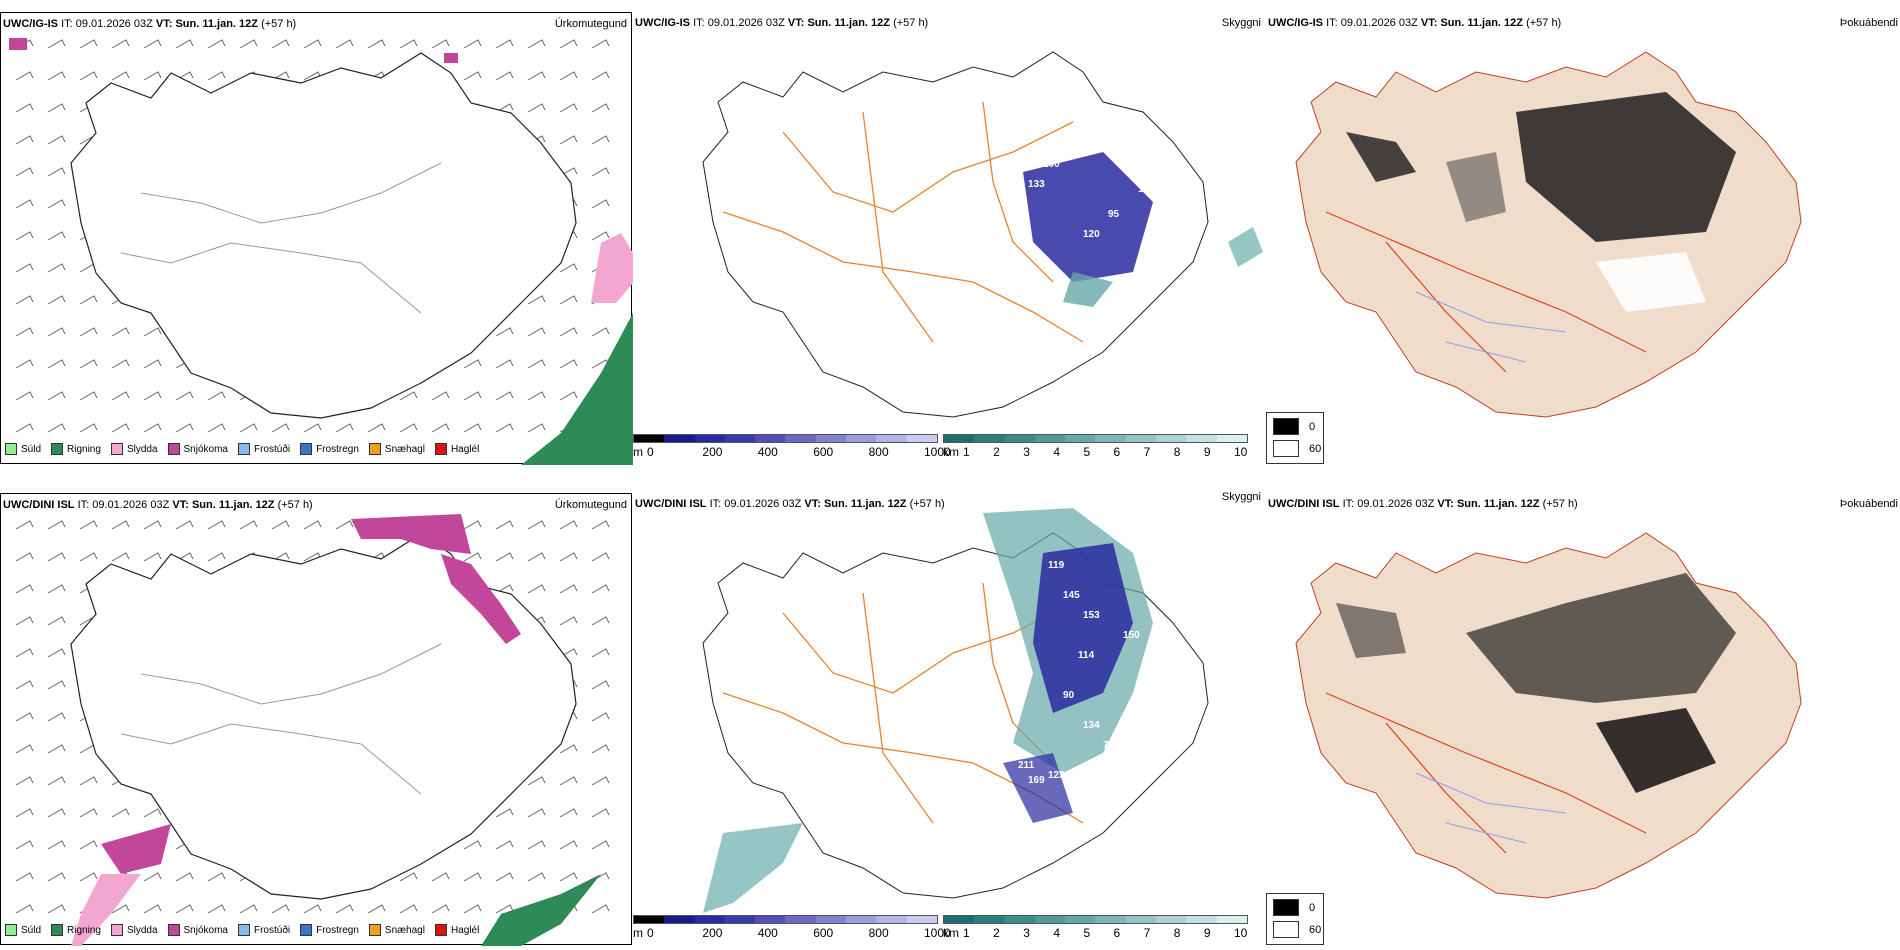 This screenshot has height=950, width=1900. Describe the element at coordinates (31, 449) in the screenshot. I see `legend-label: Súld` at that location.